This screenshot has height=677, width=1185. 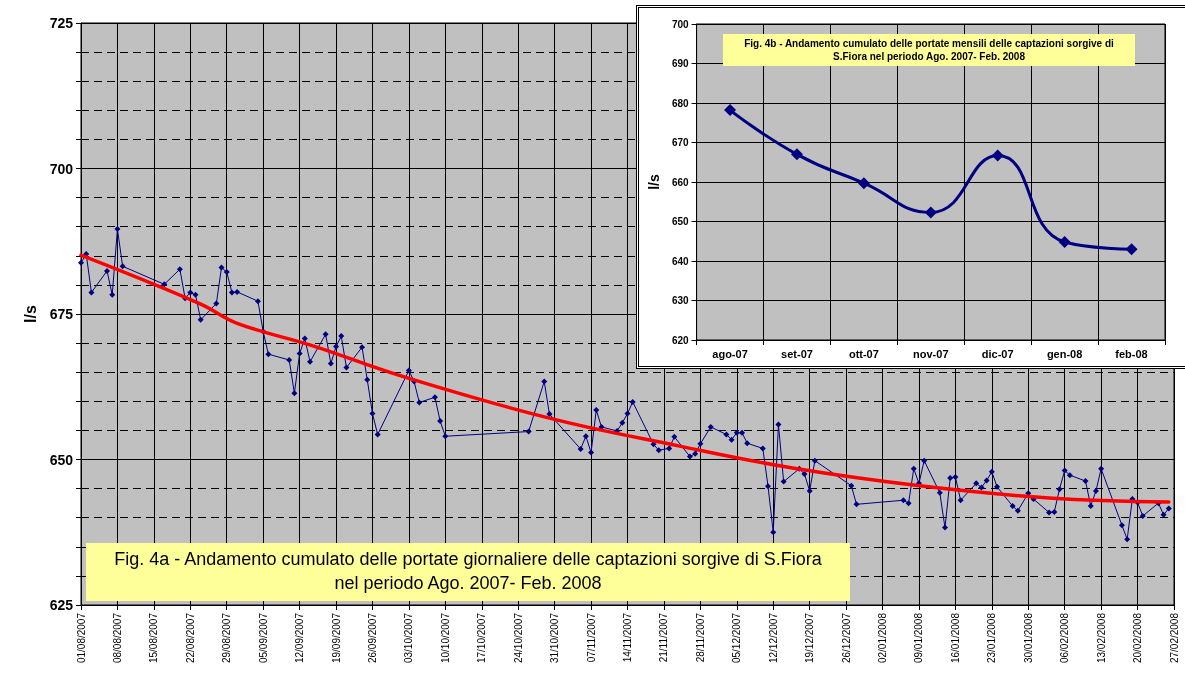 What do you see at coordinates (372, 638) in the screenshot?
I see `x-tick-label: 26/09/2007` at bounding box center [372, 638].